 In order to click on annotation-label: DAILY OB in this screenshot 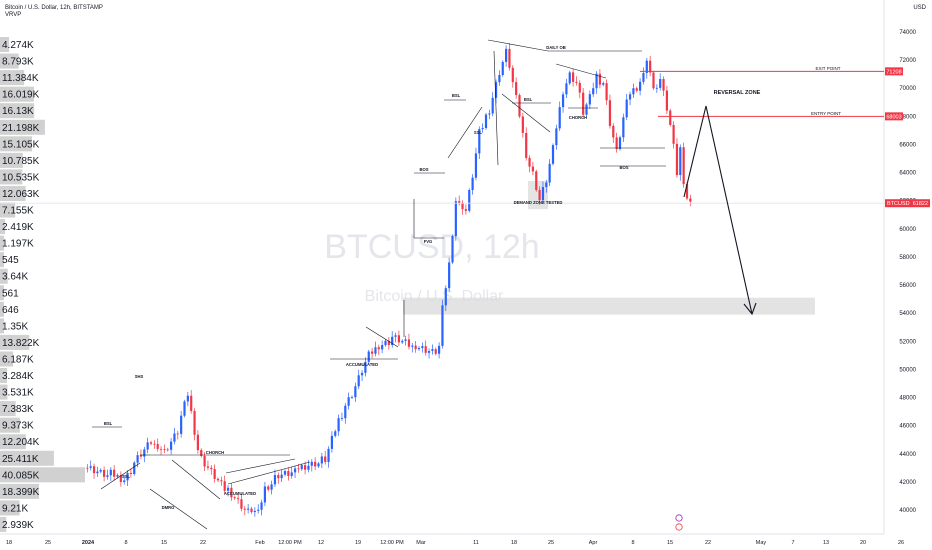, I will do `click(556, 47)`.